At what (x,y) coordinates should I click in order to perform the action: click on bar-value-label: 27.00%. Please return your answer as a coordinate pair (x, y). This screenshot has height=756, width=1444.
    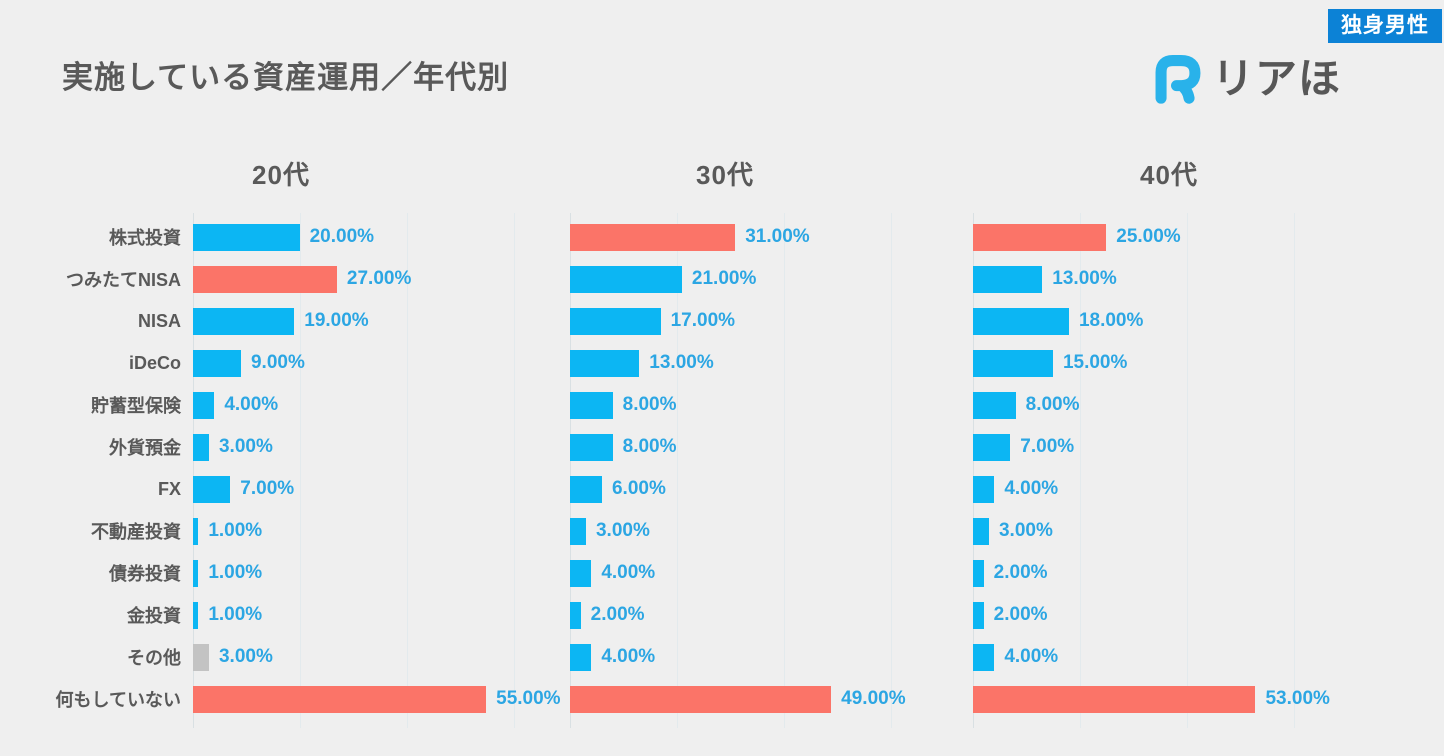
    Looking at the image, I should click on (379, 278).